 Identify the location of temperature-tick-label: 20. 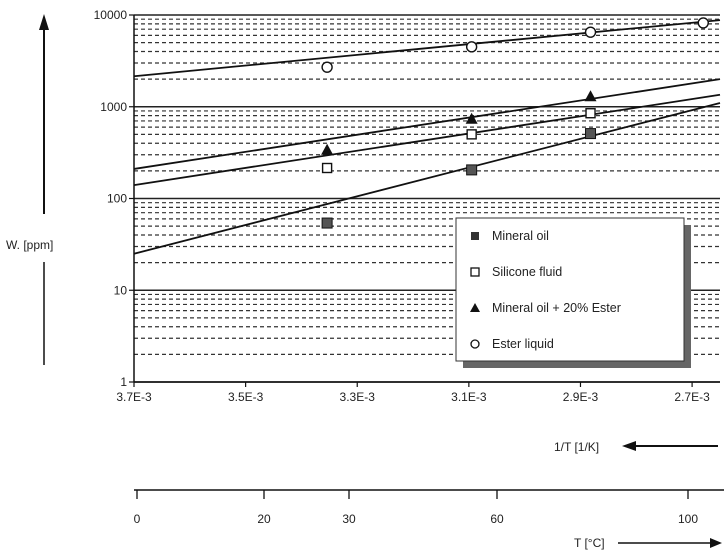
(264, 519).